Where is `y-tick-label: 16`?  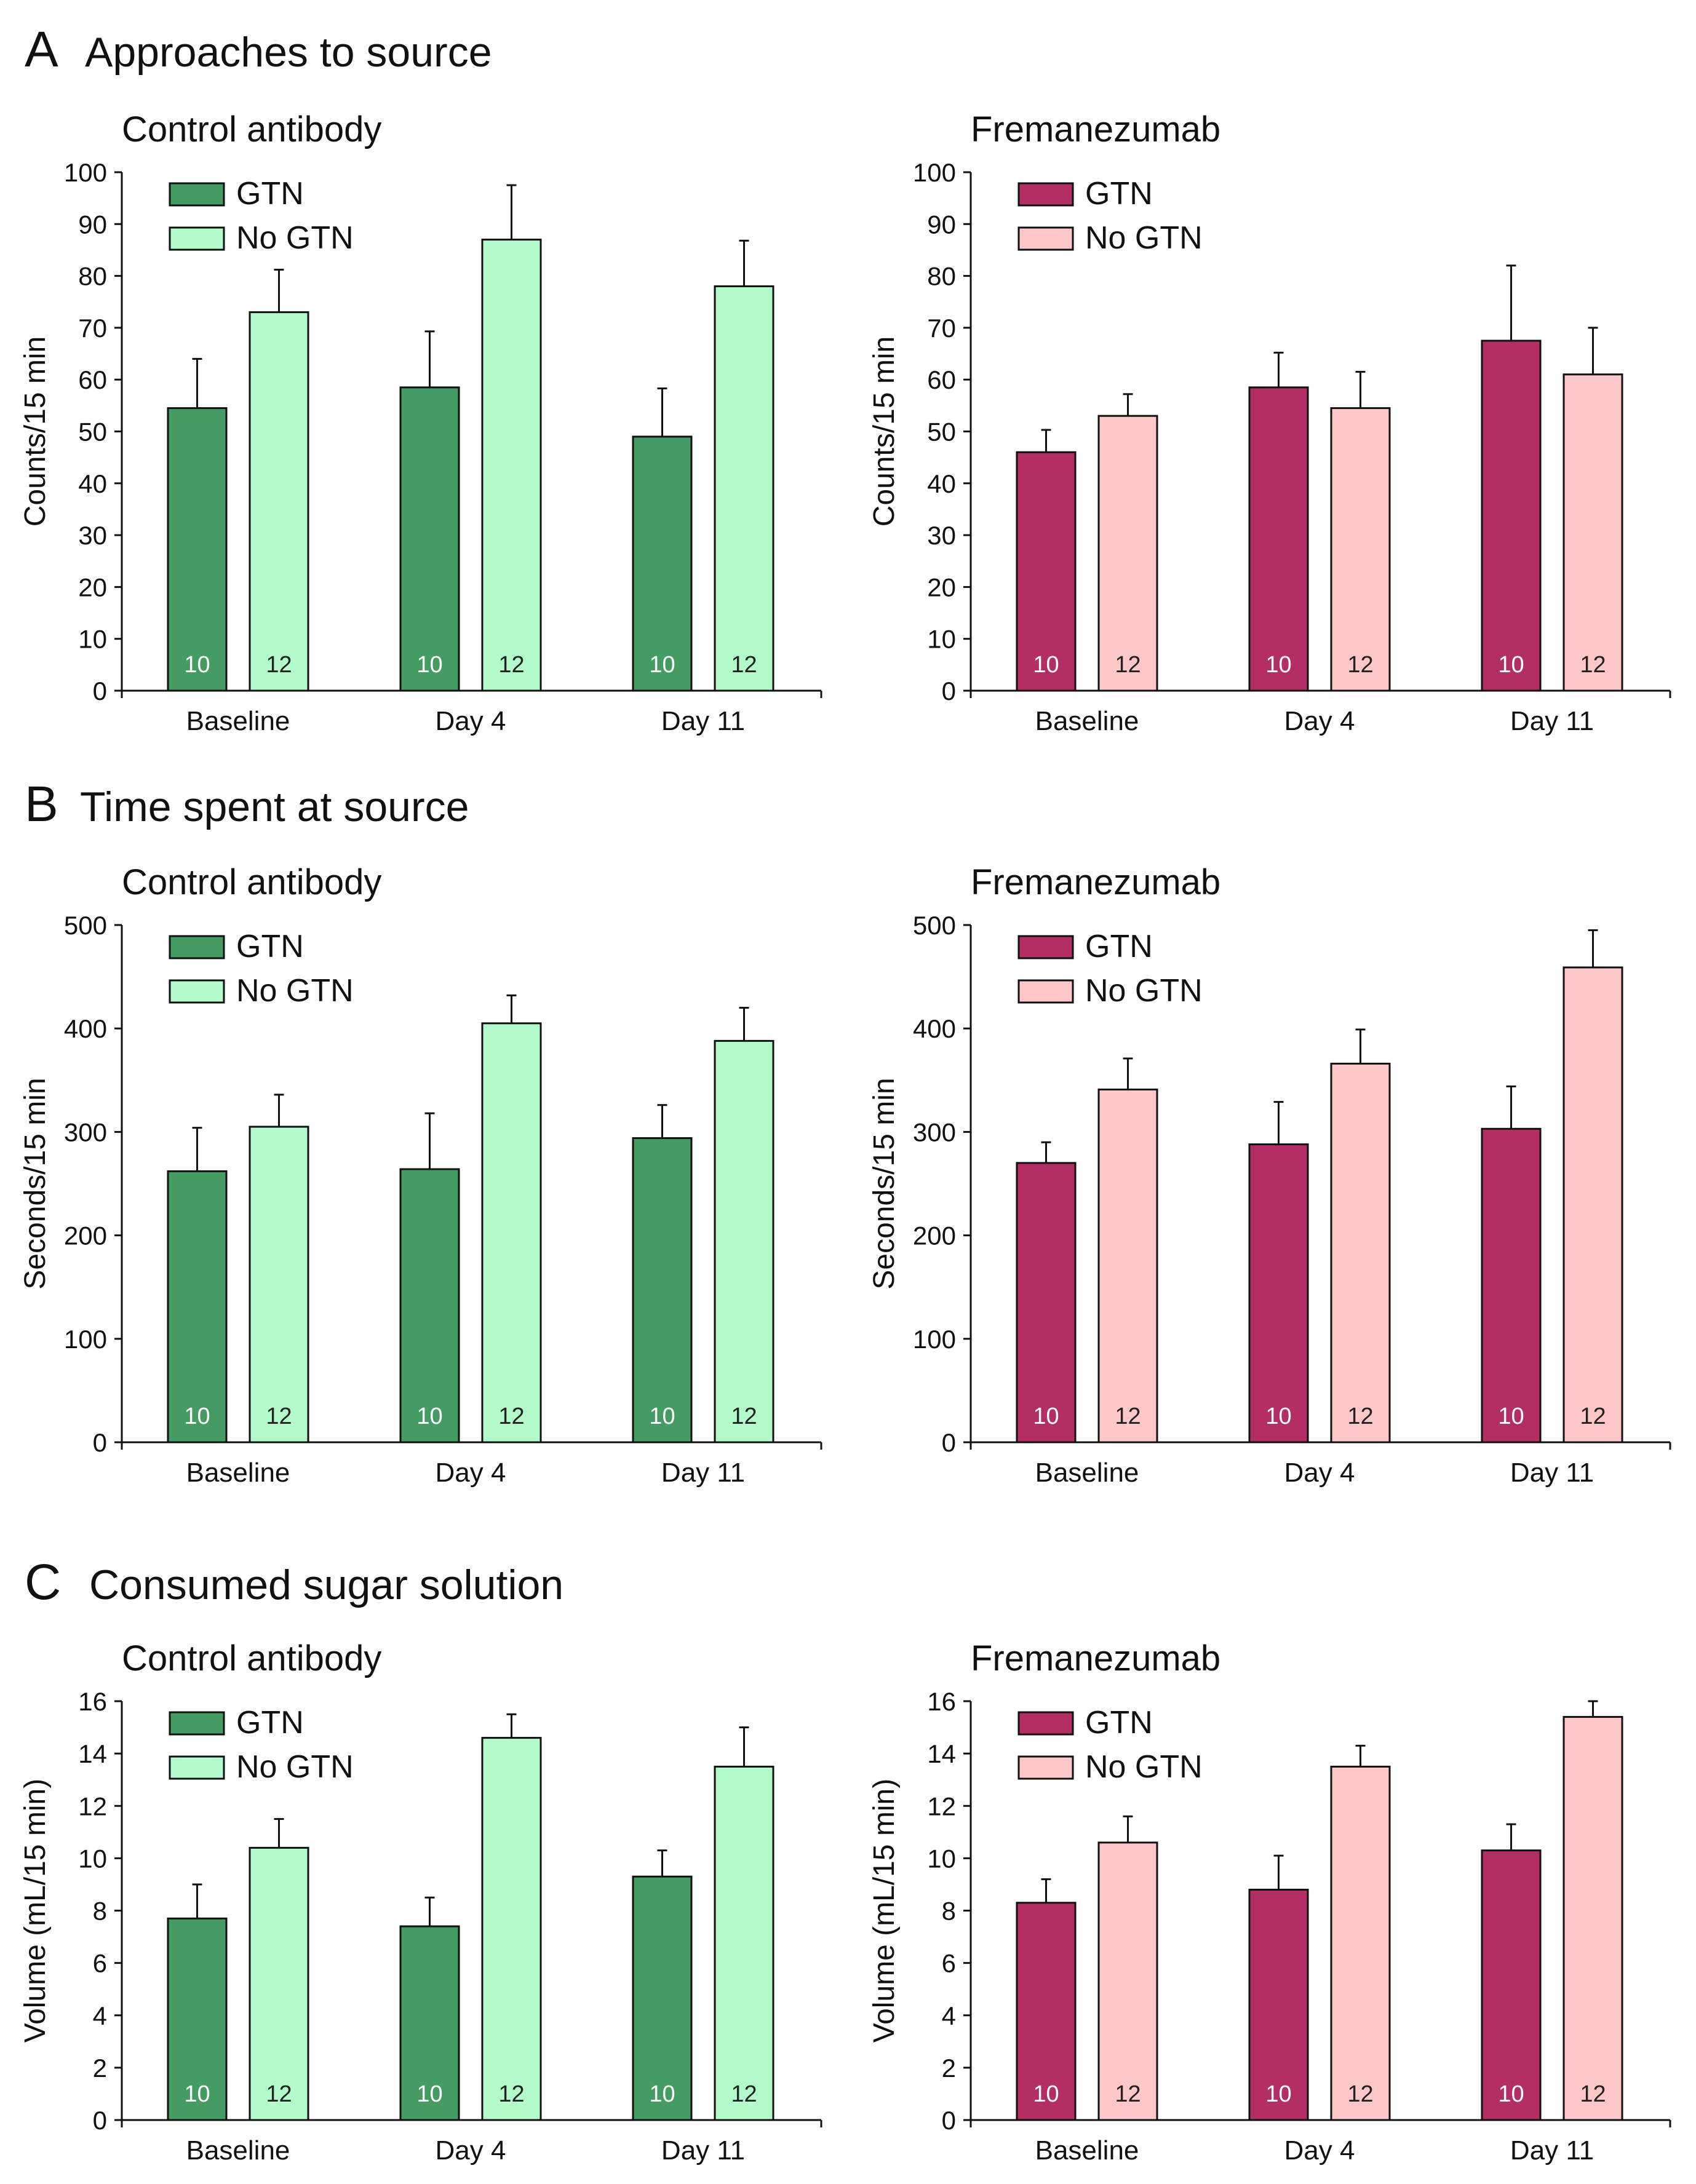
y-tick-label: 16 is located at coordinates (941, 1701).